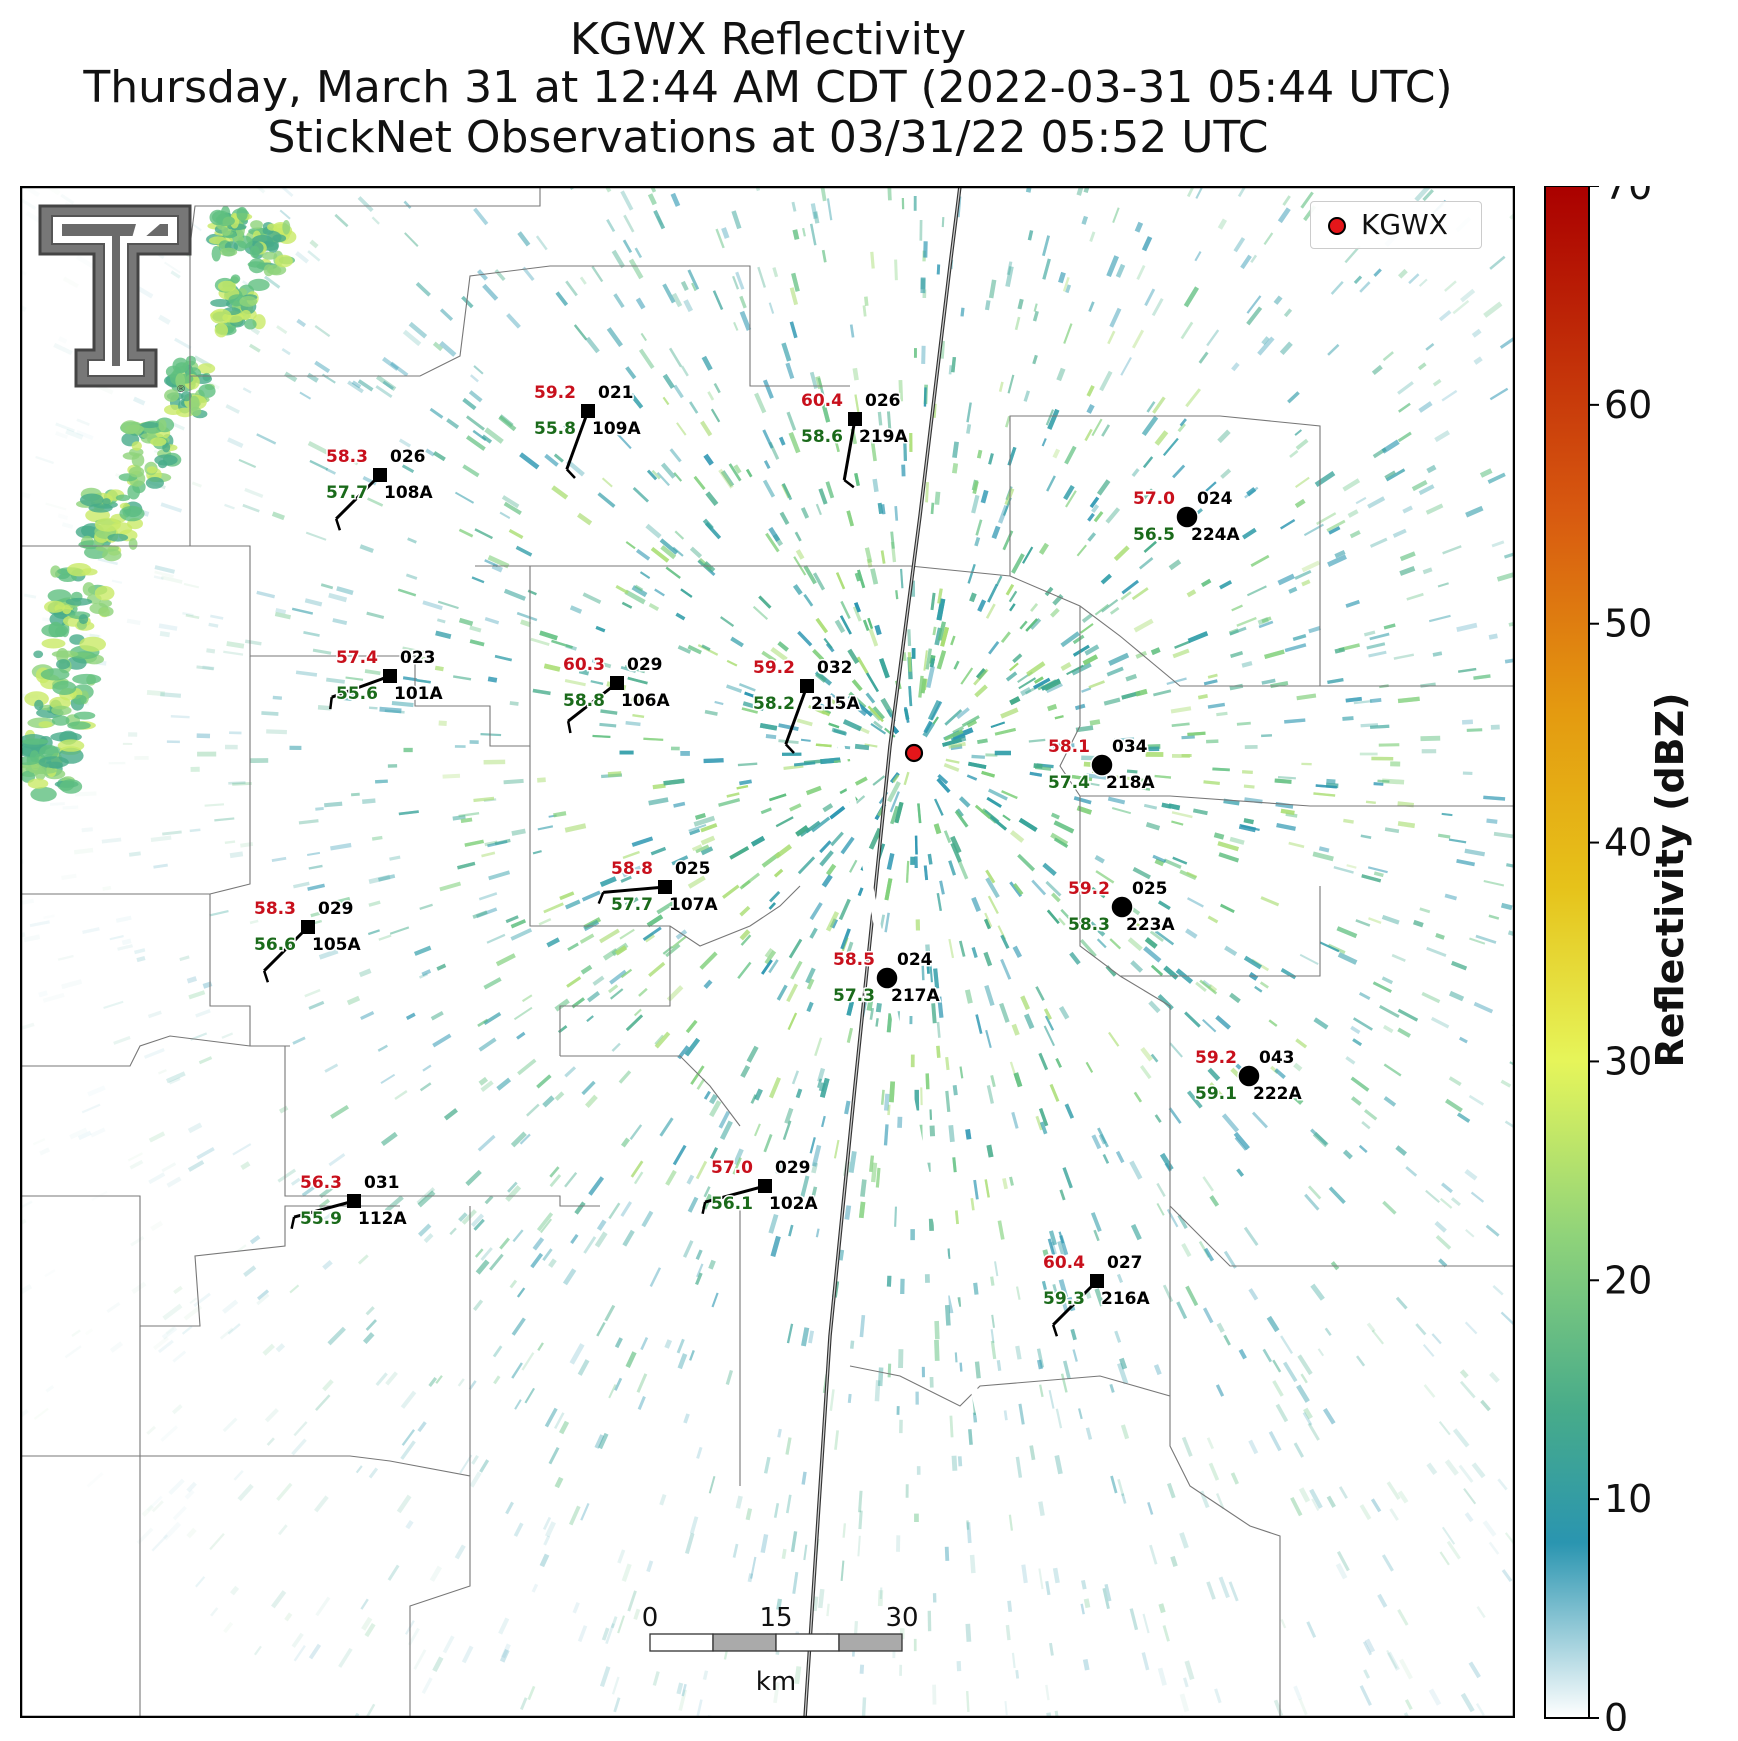  Describe the element at coordinates (1628, 843) in the screenshot. I see `colorbar-tick-40: 40` at that location.